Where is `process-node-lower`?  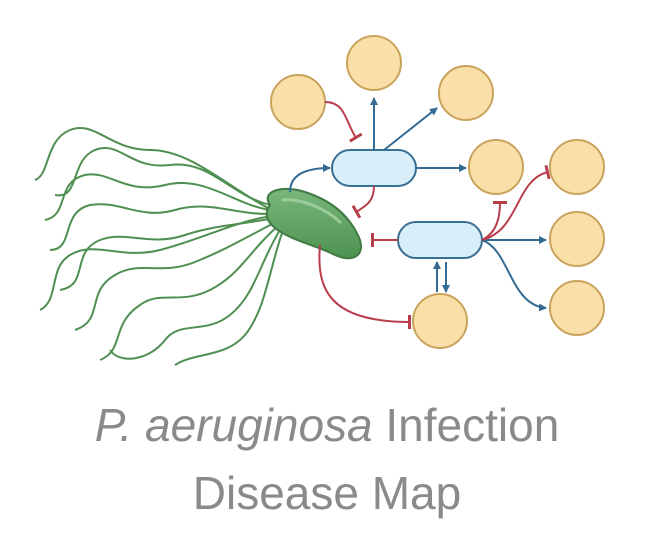 process-node-lower is located at coordinates (440, 240).